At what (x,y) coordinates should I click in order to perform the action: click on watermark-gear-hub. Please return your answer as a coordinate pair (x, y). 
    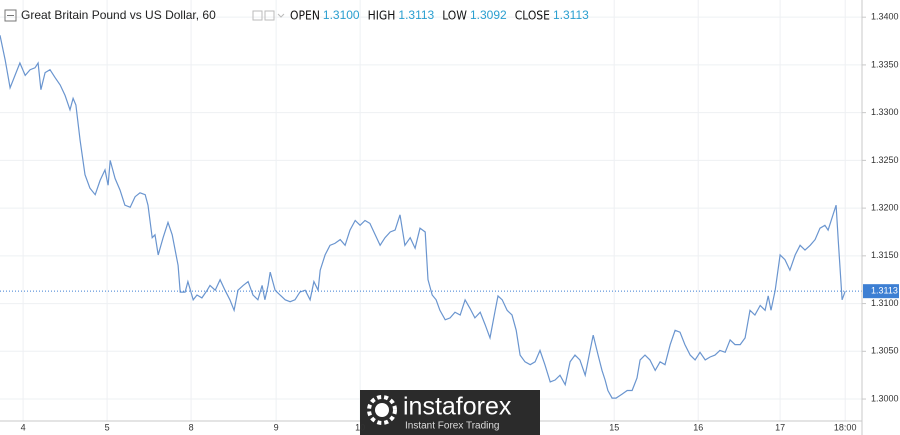
    Looking at the image, I should click on (382, 410).